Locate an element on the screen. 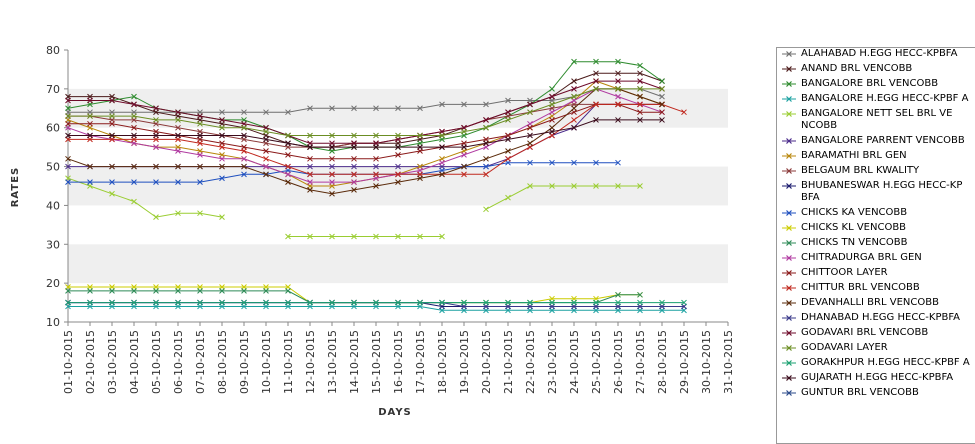 This screenshot has width=975, height=444. y-tick-label: 10 is located at coordinates (53, 322).